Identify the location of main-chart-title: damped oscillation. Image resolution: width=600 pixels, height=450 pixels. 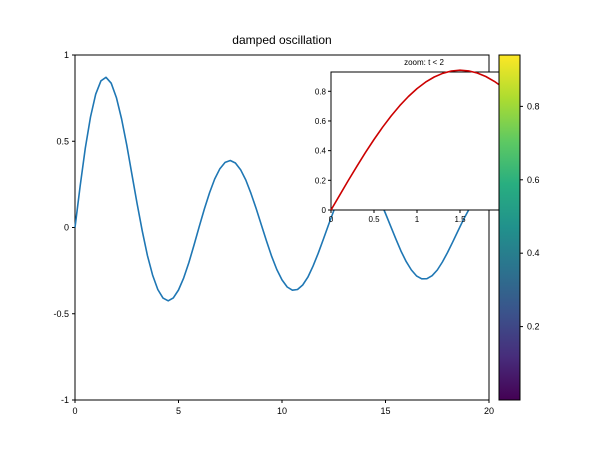
(281, 40).